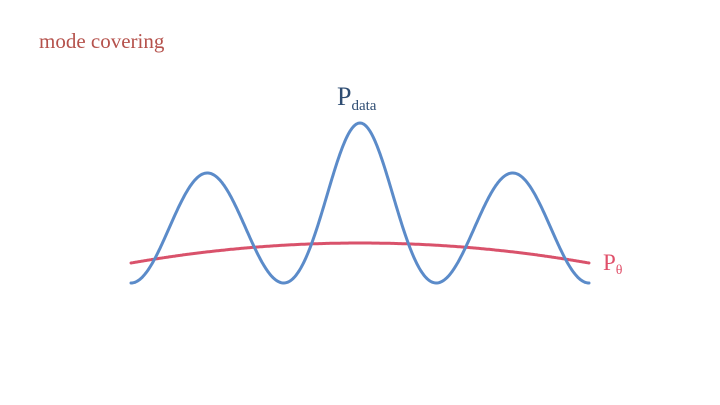  Describe the element at coordinates (619, 270) in the screenshot. I see `p-theta-label-sub: θ` at that location.